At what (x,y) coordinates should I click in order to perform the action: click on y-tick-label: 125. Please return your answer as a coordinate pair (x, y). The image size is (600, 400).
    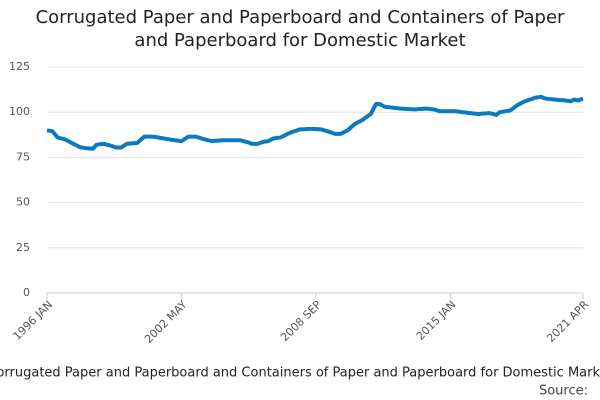
    Looking at the image, I should click on (19, 66).